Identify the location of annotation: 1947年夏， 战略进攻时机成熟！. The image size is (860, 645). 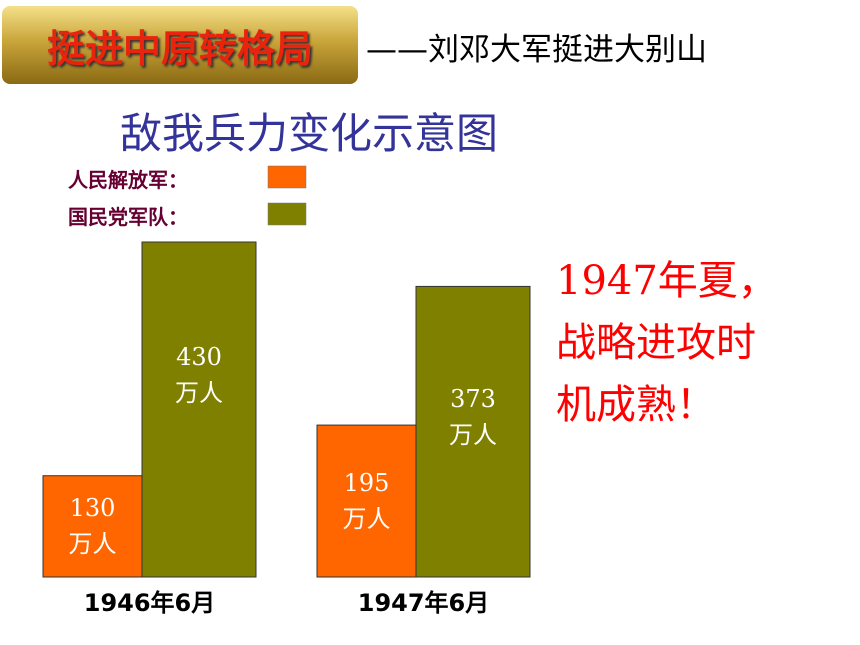
(667, 343).